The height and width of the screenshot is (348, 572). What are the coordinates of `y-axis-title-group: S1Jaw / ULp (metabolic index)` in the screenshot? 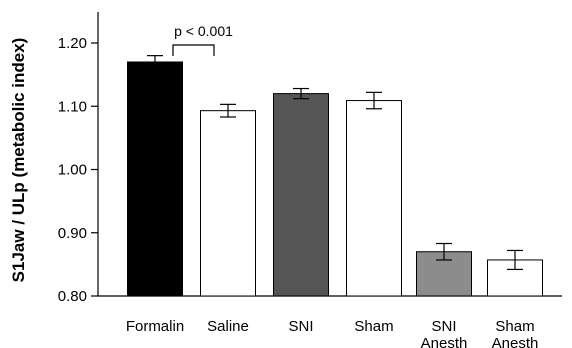 It's located at (18, 160).